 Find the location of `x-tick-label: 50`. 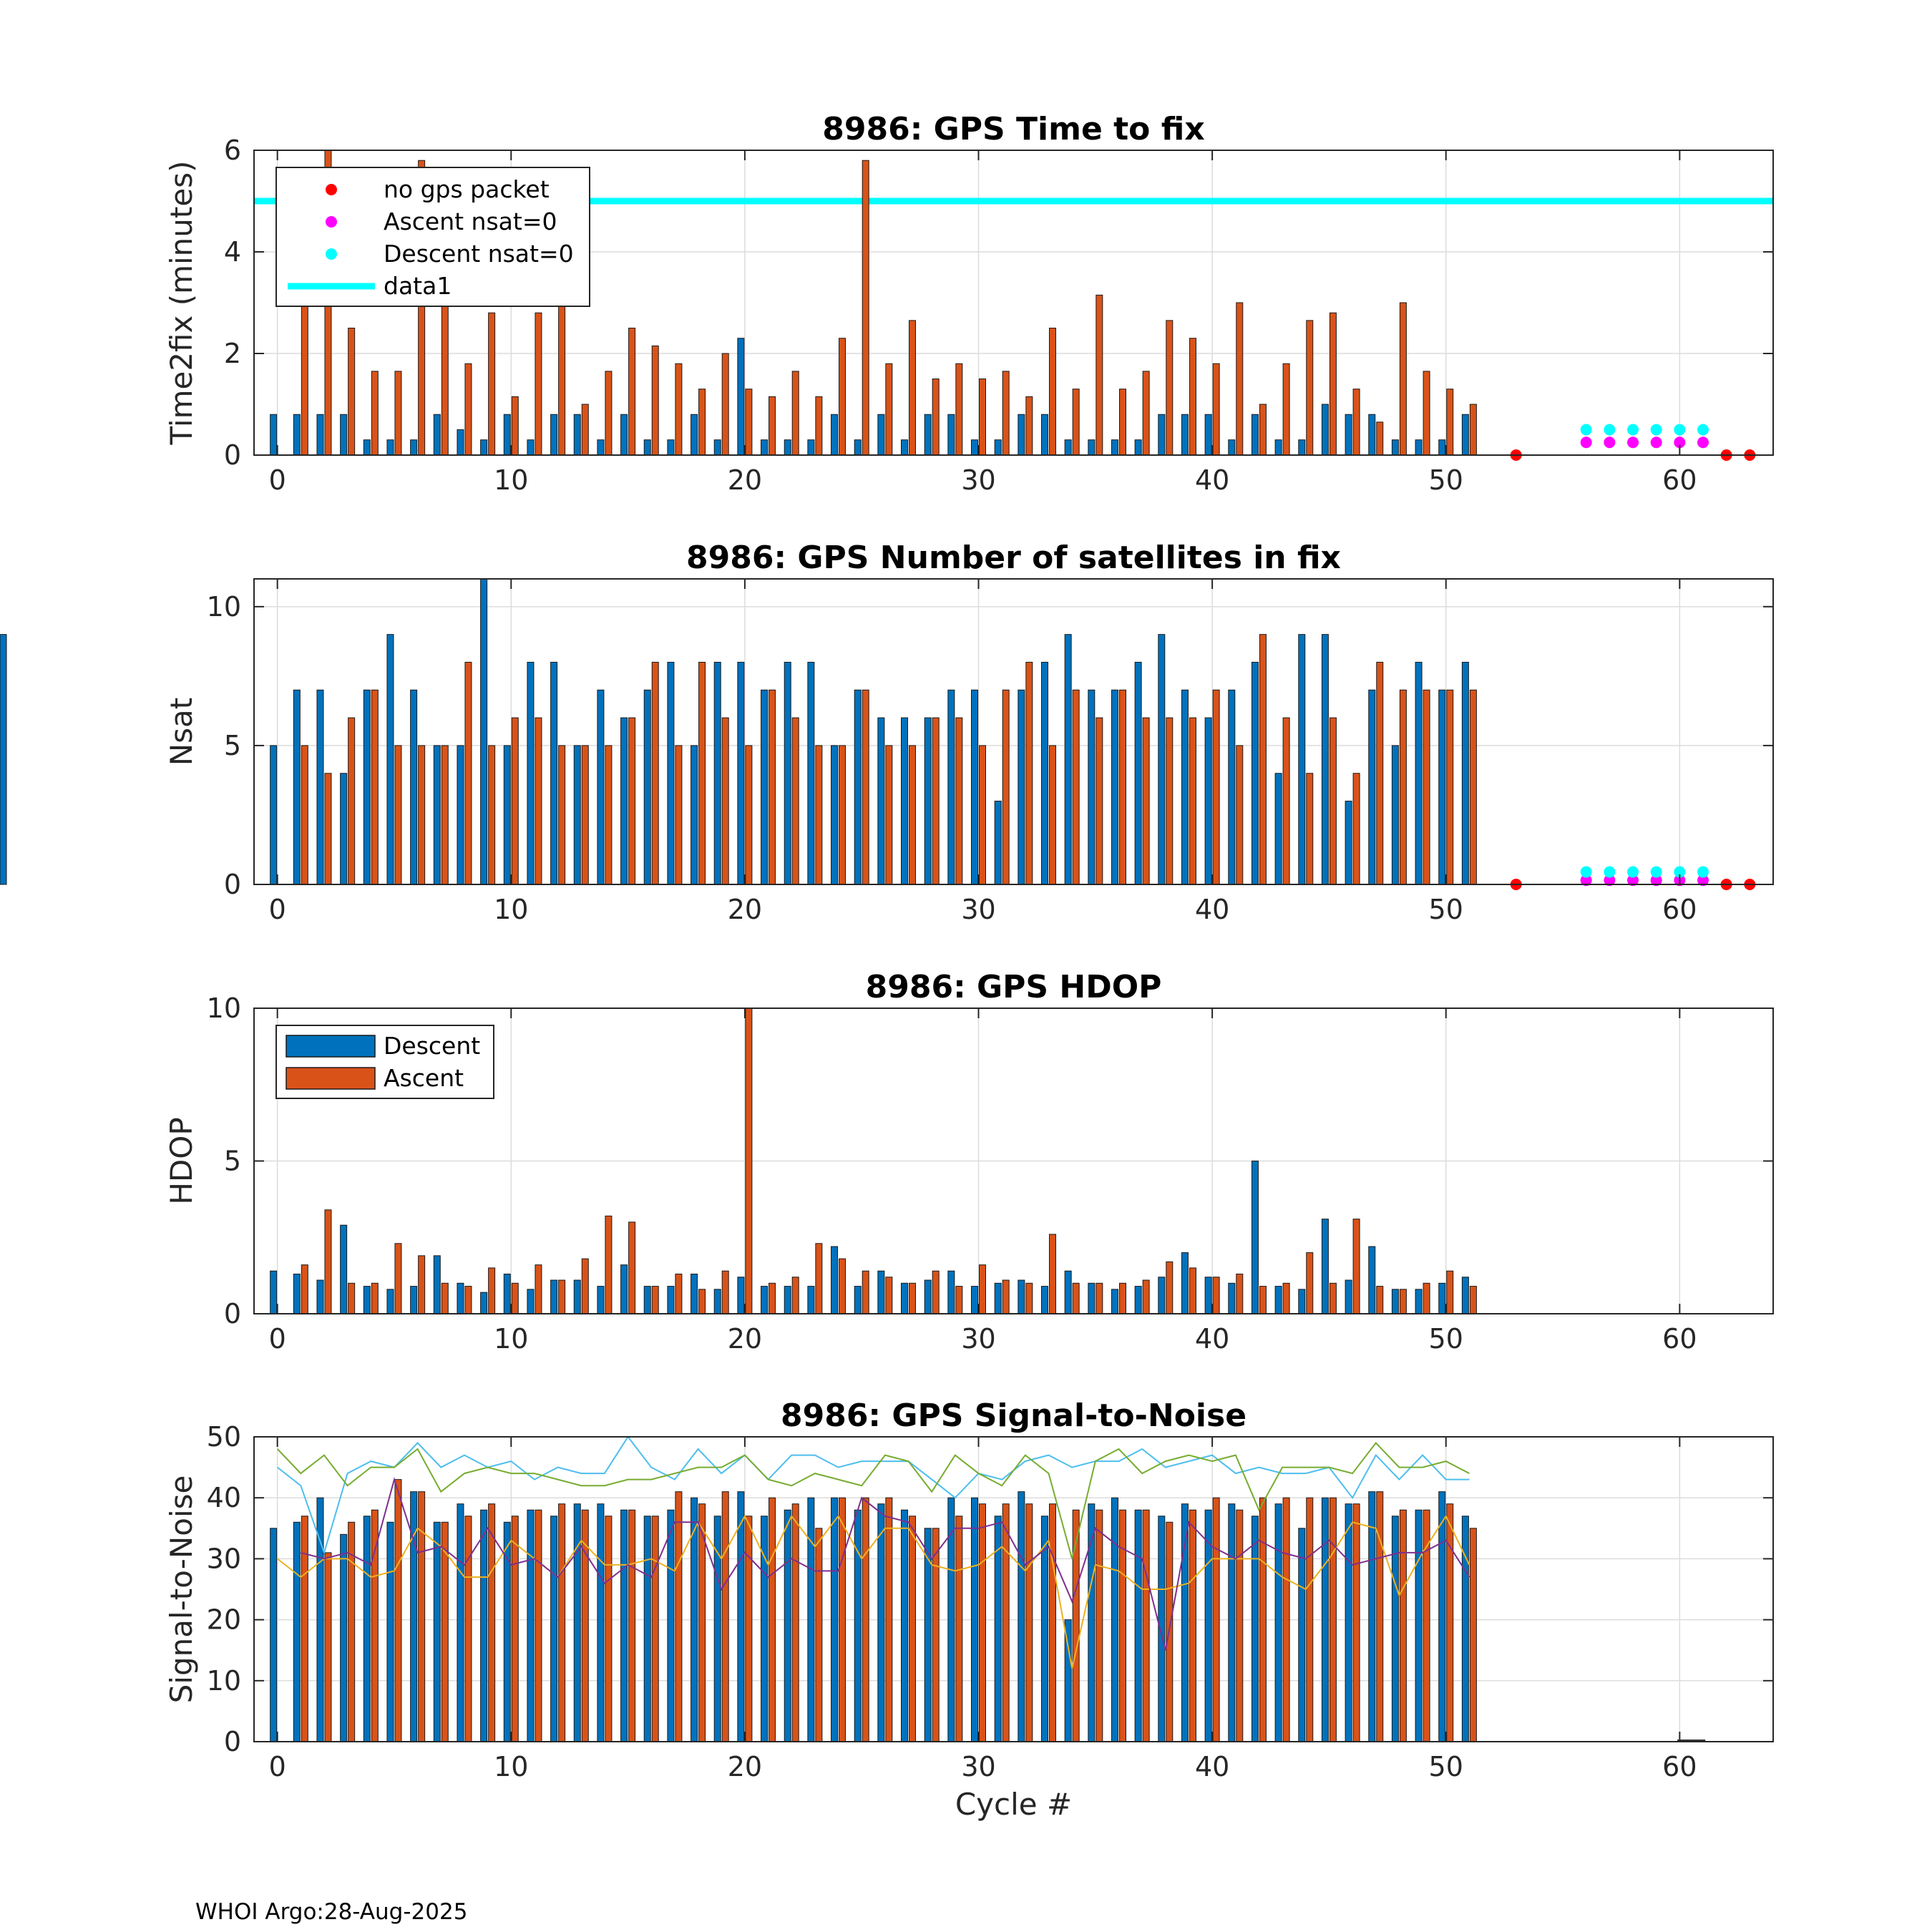

x-tick-label: 50 is located at coordinates (1446, 1339).